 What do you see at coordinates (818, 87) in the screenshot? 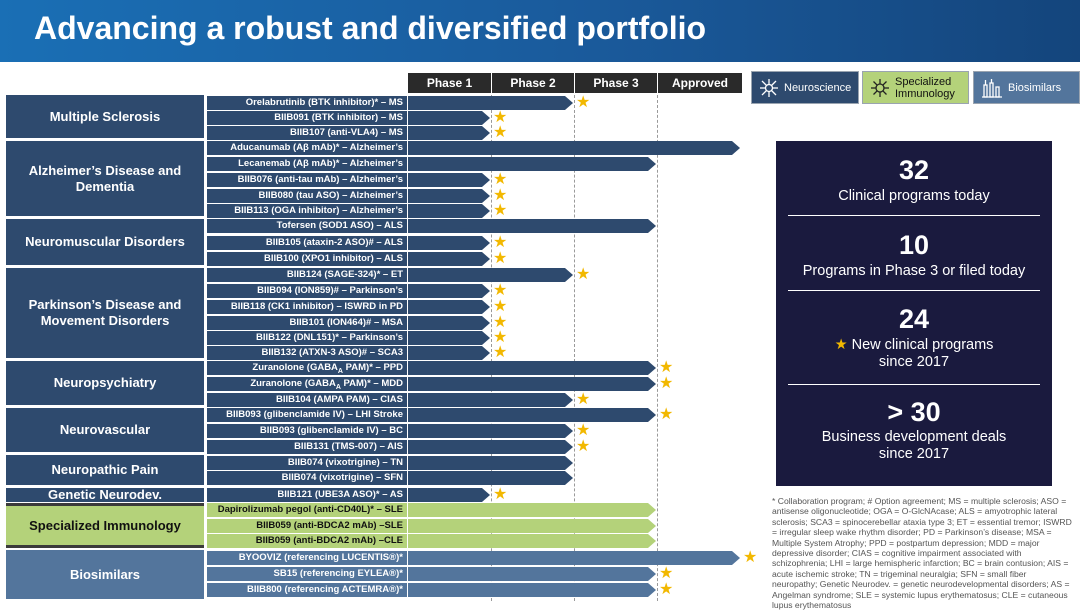
I see `legend-label-neuroscience: Neuroscience` at bounding box center [818, 87].